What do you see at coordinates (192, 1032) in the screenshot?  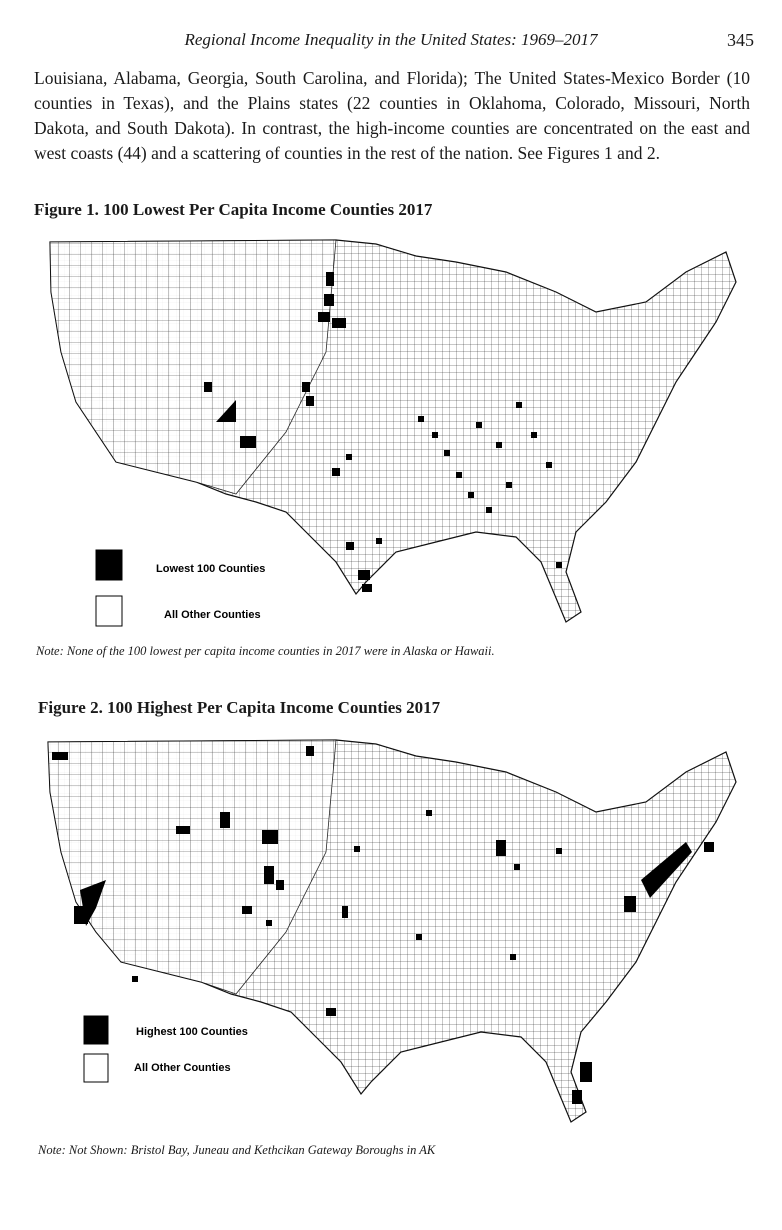 I see `legend-highest-label: Highest 100 Counties` at bounding box center [192, 1032].